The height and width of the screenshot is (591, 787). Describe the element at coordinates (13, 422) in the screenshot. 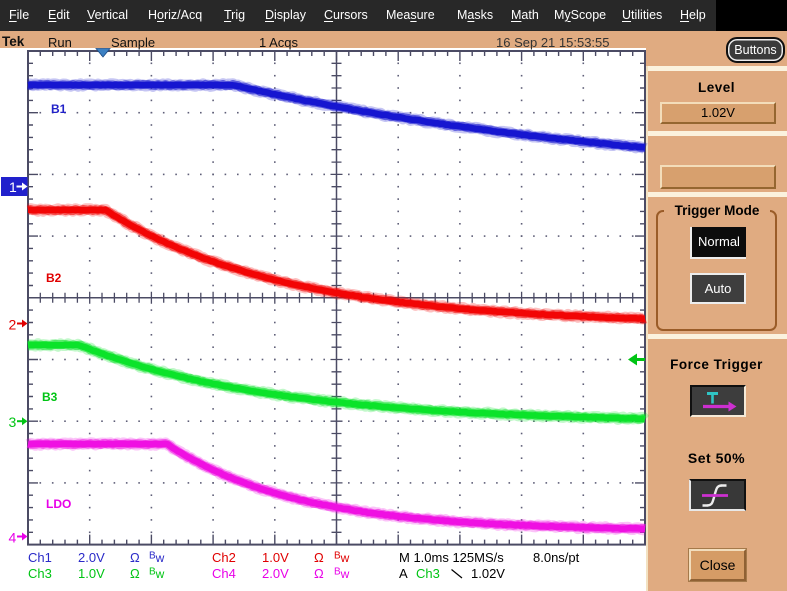

I see `svg-text: 3` at that location.